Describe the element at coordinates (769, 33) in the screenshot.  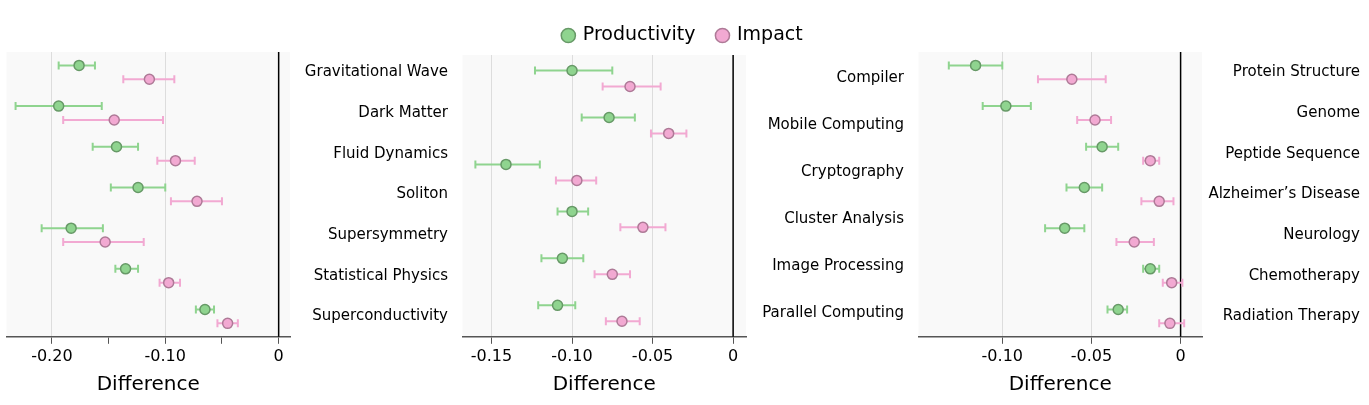
I see `legend-label: Impact` at that location.